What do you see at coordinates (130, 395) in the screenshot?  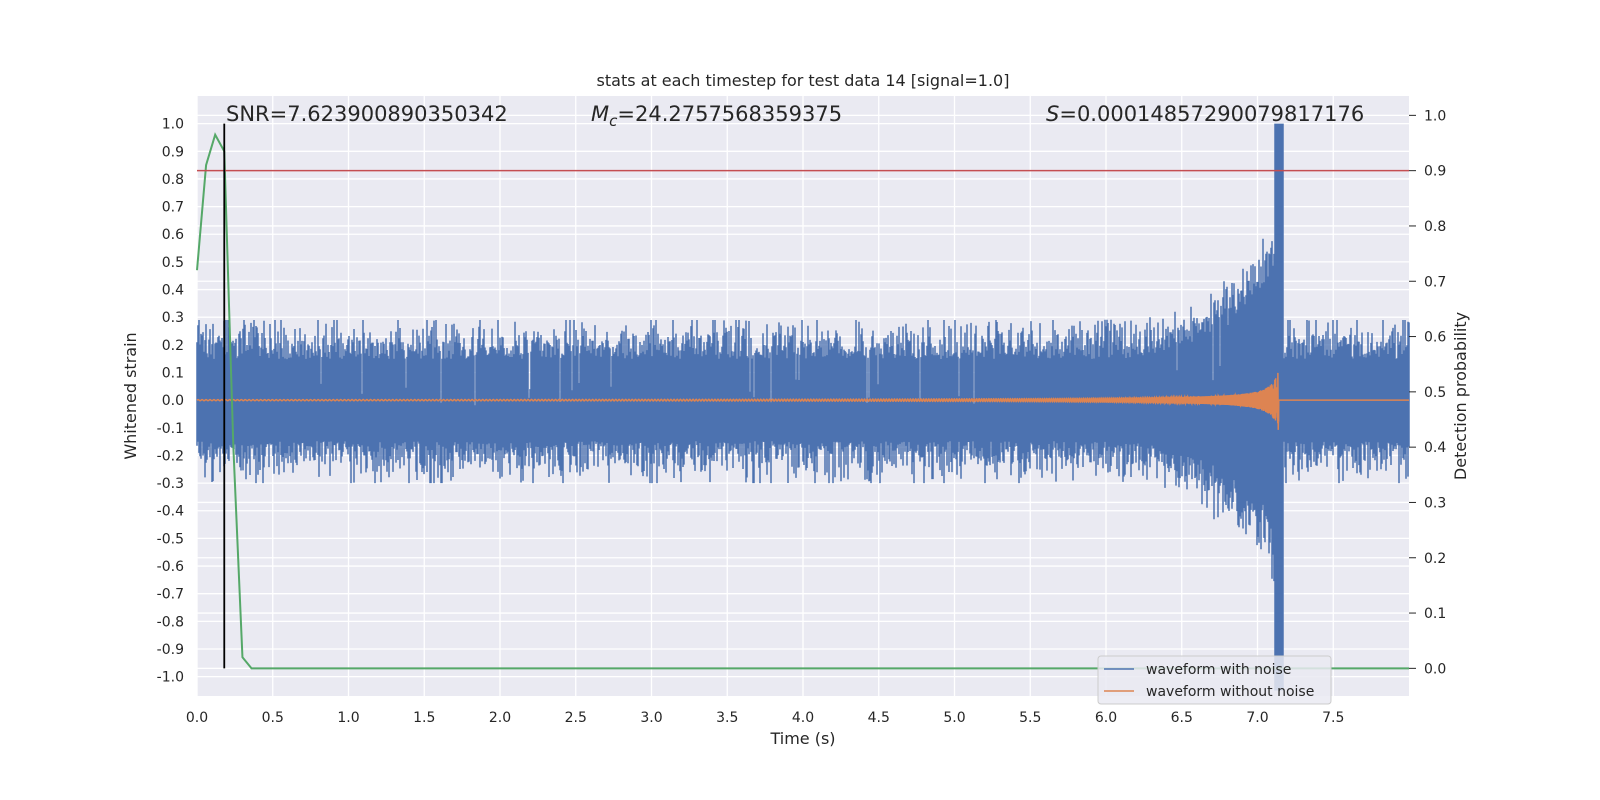 I see `y-axis-left-label: Whitened strain` at bounding box center [130, 395].